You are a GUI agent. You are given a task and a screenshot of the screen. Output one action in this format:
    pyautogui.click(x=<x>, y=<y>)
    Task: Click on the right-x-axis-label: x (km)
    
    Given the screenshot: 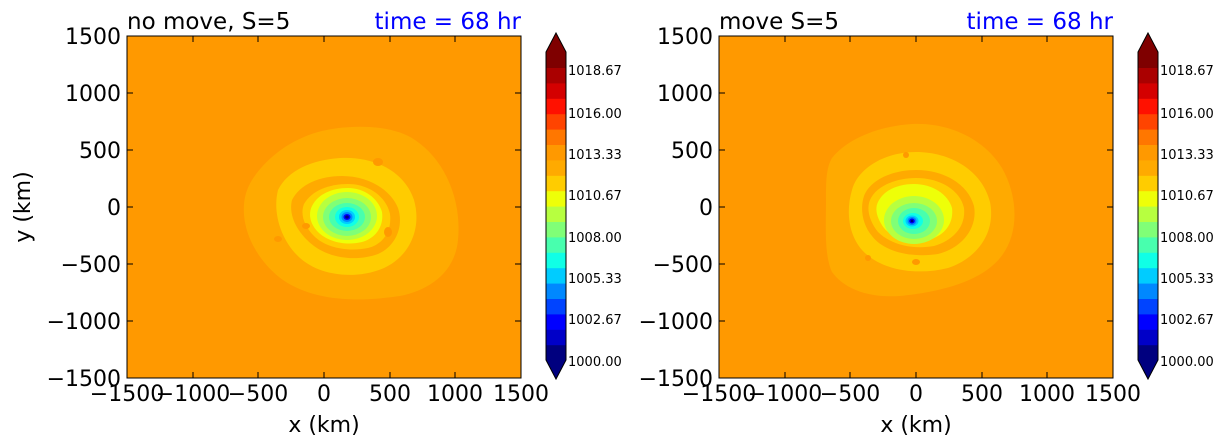 What is the action you would take?
    pyautogui.click(x=915, y=425)
    